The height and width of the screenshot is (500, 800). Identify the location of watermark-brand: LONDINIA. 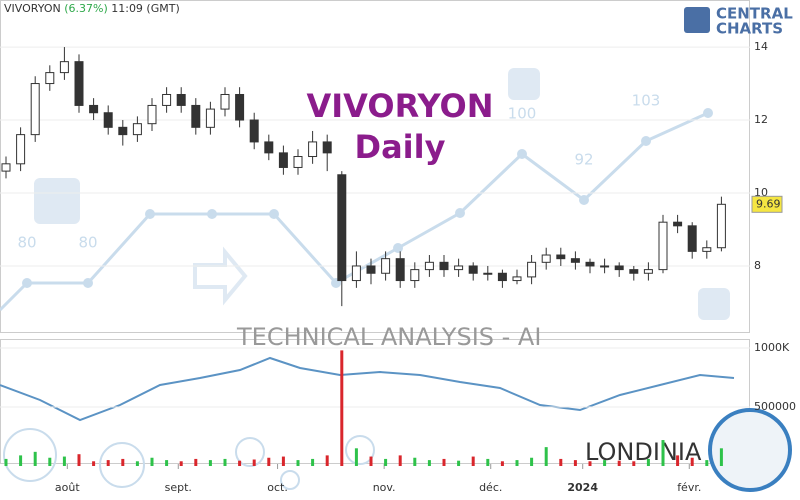
(643, 452).